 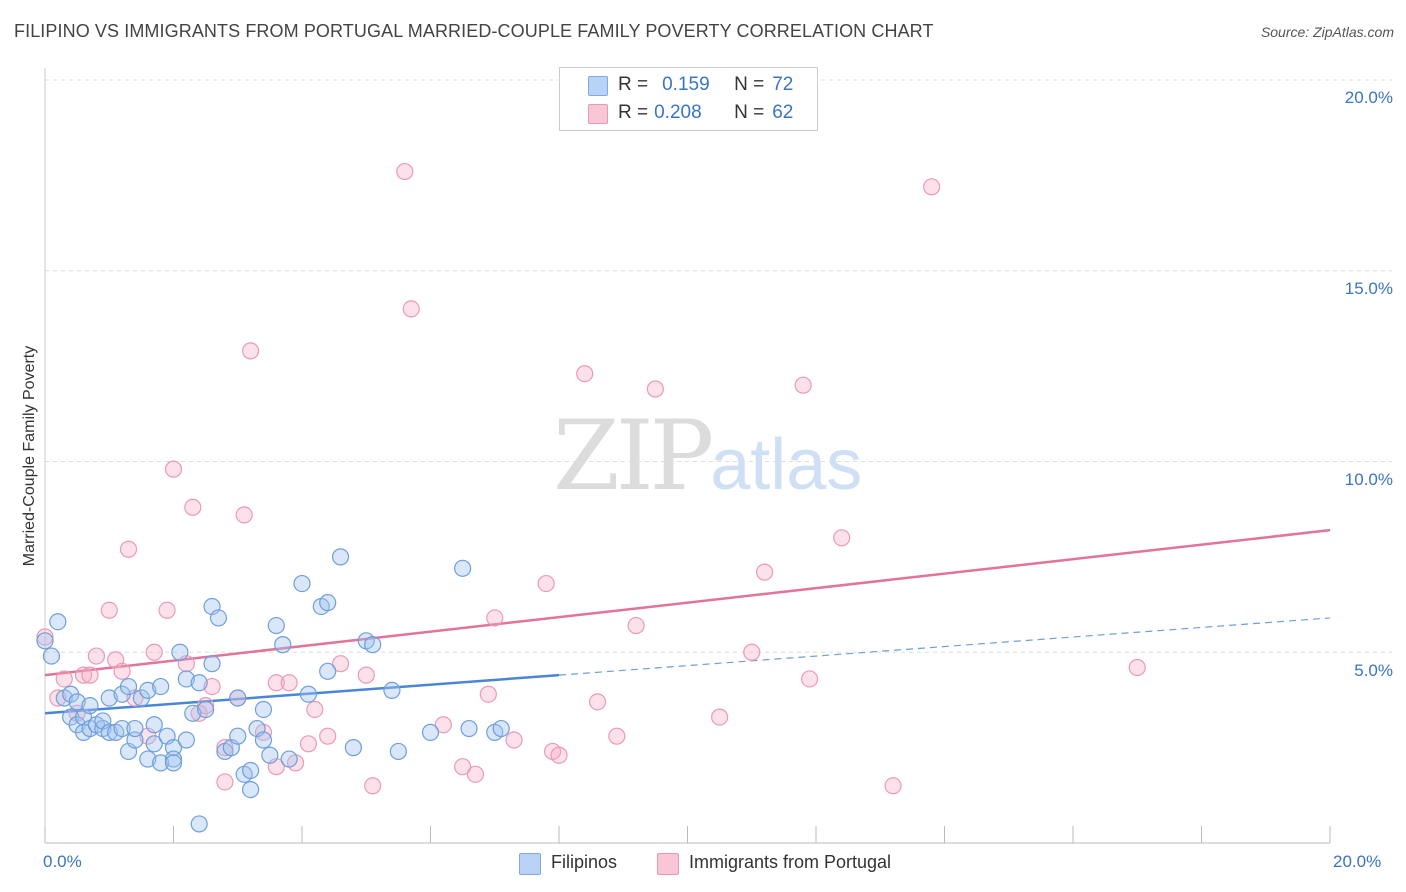 What do you see at coordinates (783, 84) in the screenshot?
I see `n-value-filipinos: 72` at bounding box center [783, 84].